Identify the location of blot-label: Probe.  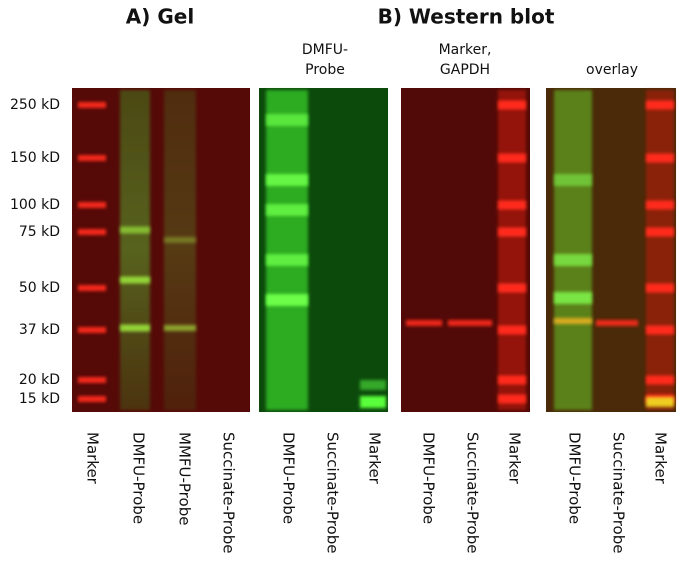
(325, 70).